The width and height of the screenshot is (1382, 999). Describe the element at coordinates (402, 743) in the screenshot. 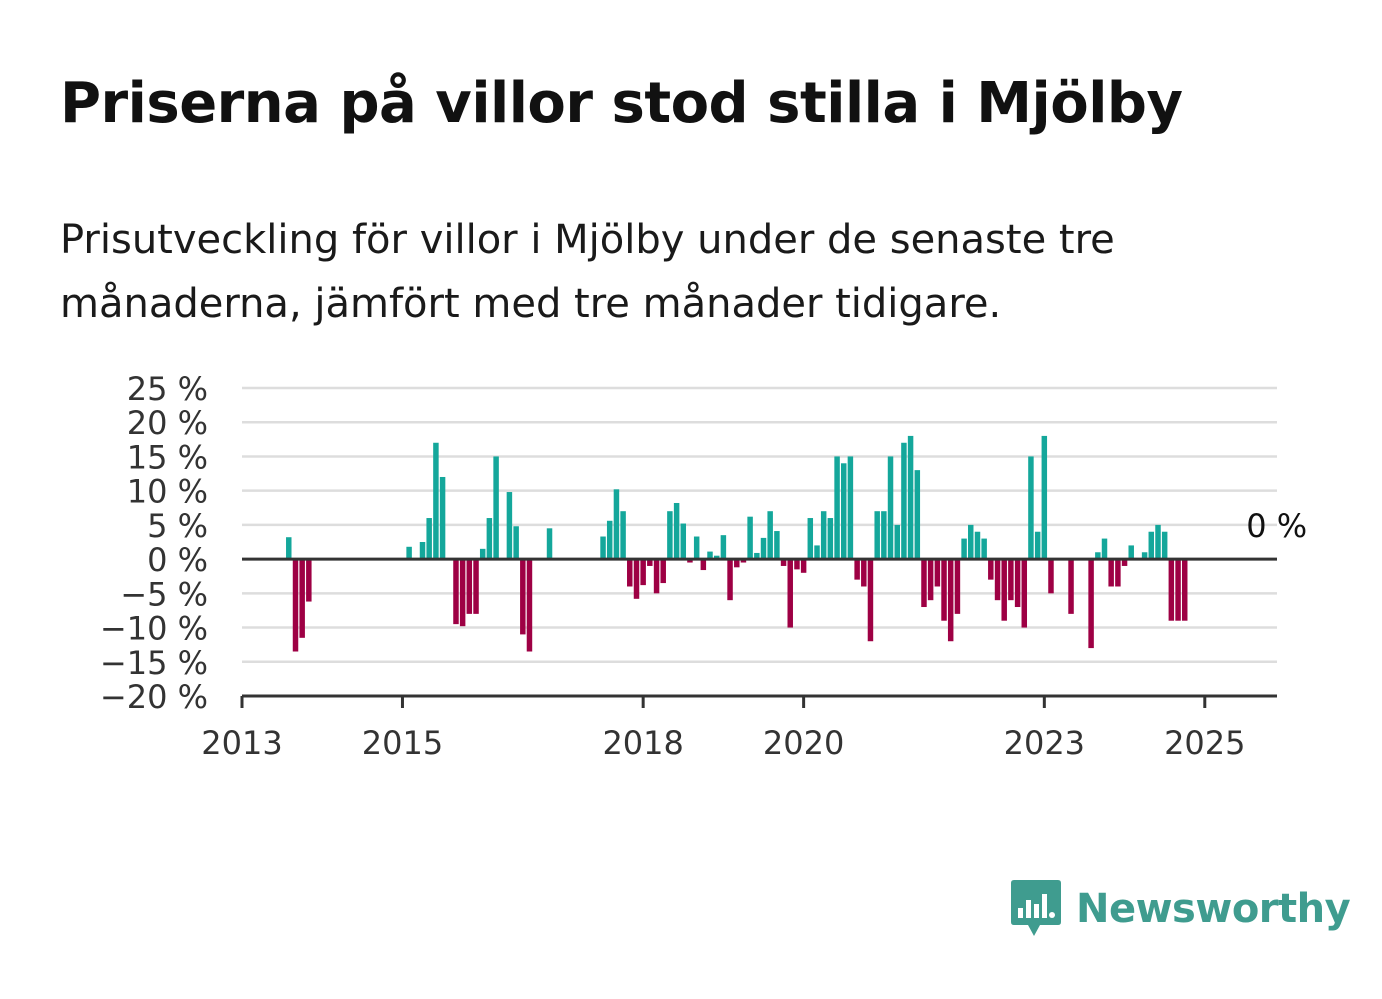

I see `x-tick-label: 2015` at that location.